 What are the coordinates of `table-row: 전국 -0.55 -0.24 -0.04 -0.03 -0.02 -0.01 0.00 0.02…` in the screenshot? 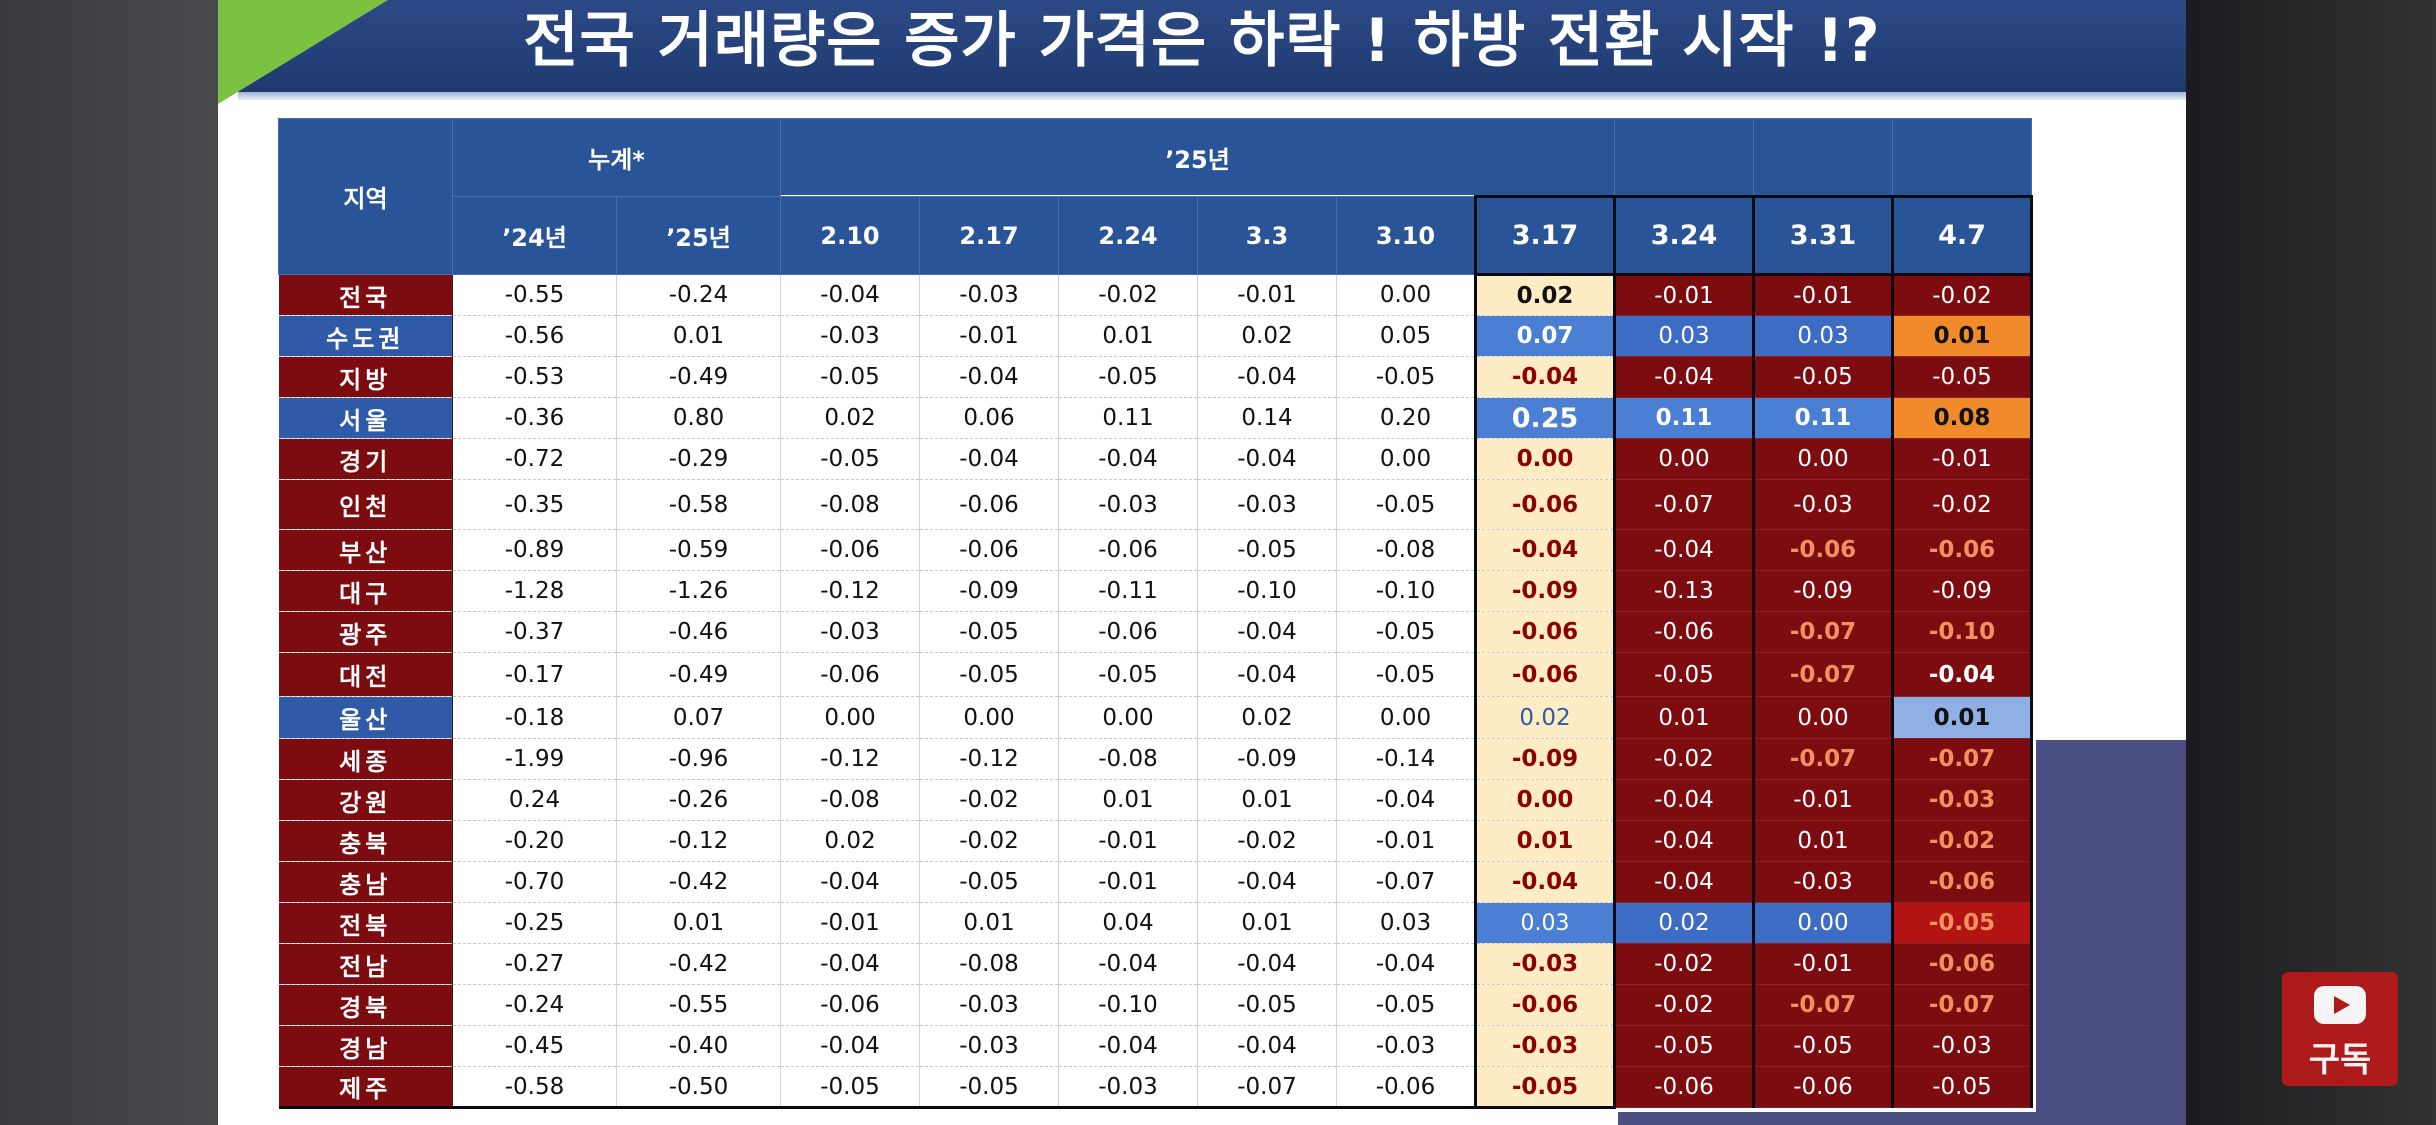 It's located at (1155, 295).